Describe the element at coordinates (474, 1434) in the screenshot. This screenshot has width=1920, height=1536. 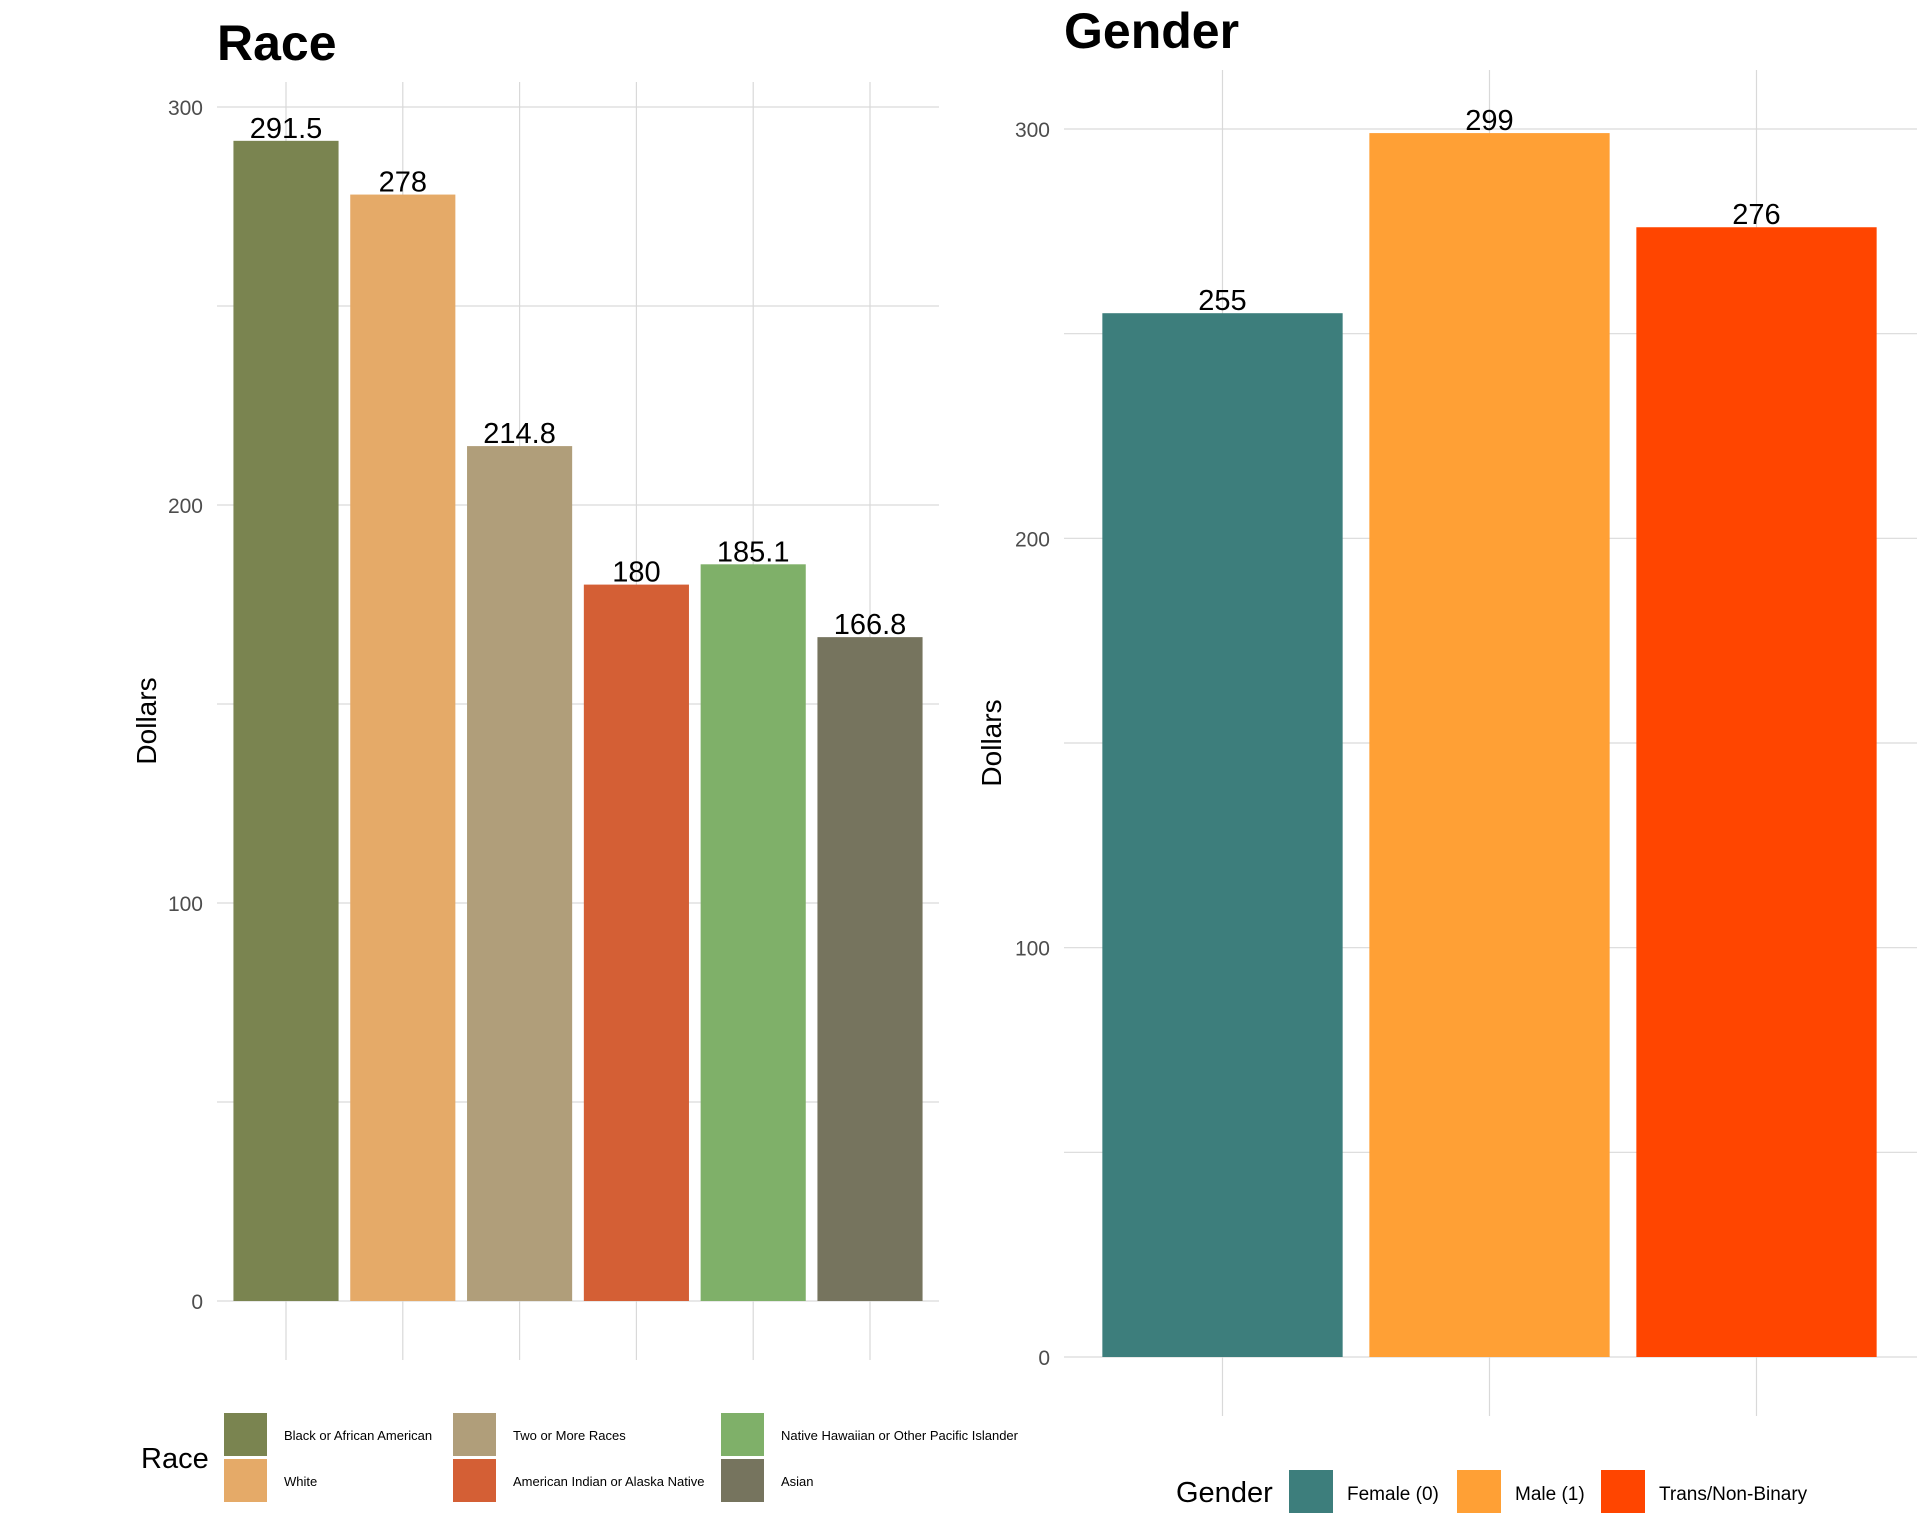
I see `race-legend-swatch-two-or-more-races` at that location.